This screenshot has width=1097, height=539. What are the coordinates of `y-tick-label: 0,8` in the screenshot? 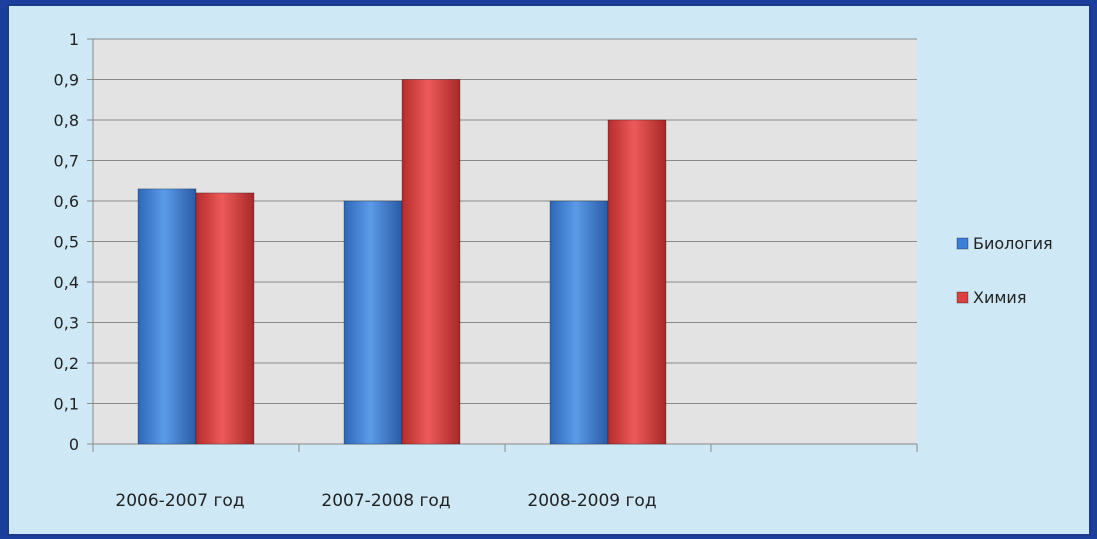 It's located at (66, 120).